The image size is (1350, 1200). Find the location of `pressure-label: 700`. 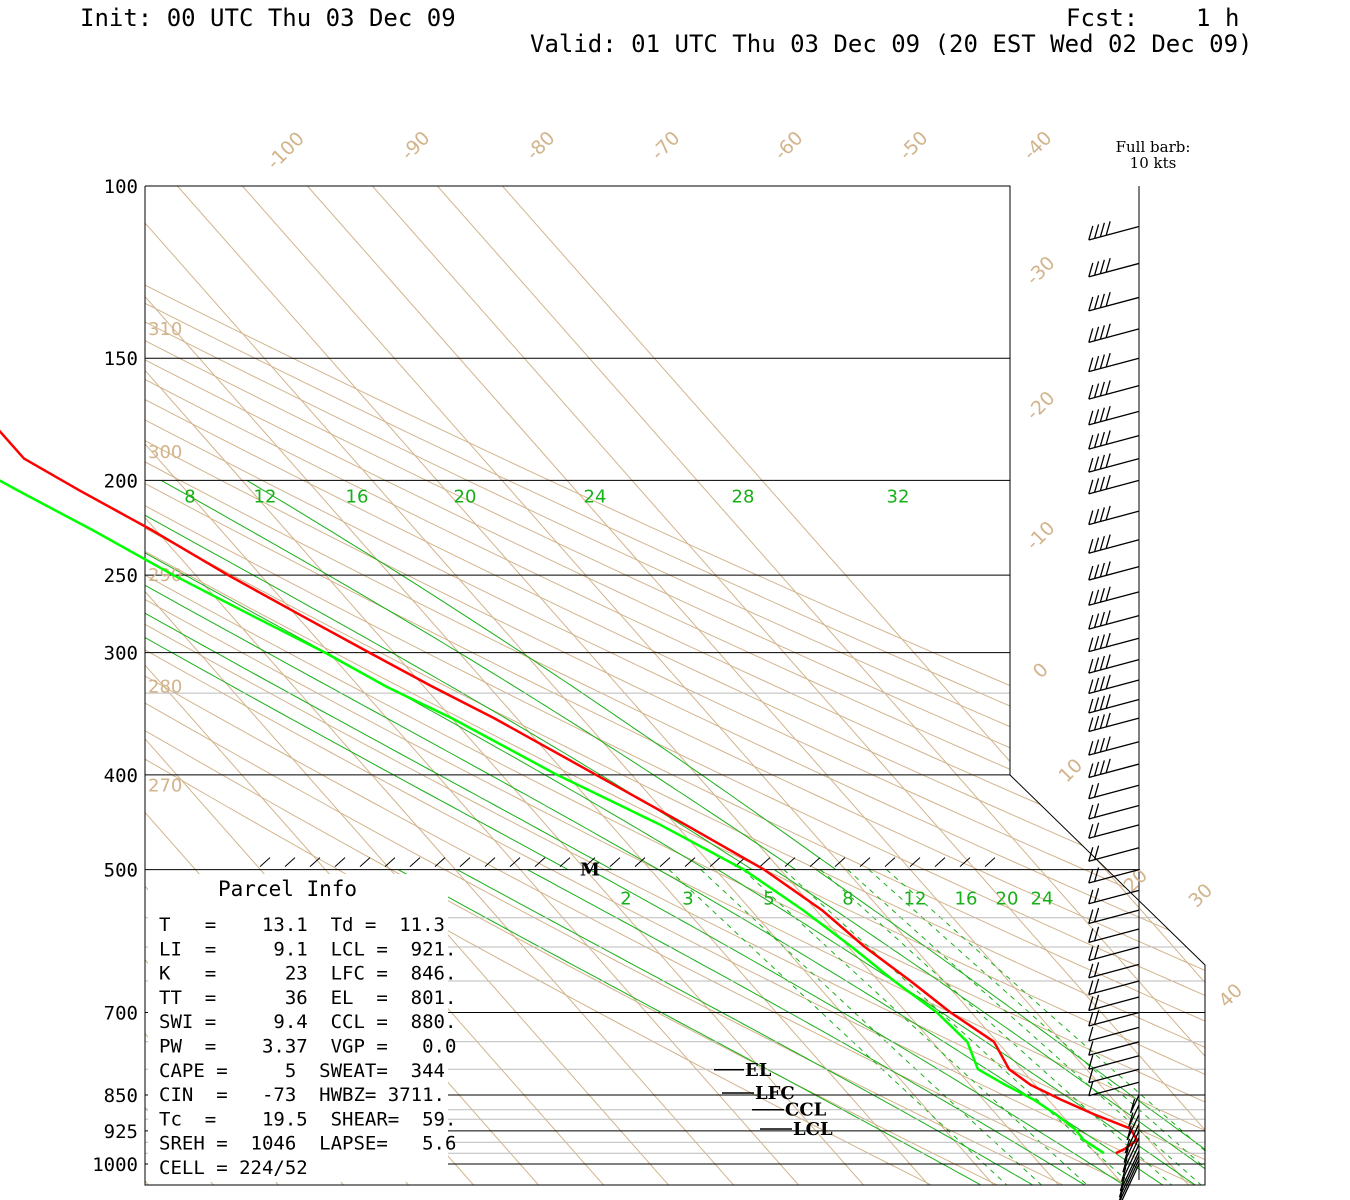

pressure-label: 700 is located at coordinates (121, 1014).